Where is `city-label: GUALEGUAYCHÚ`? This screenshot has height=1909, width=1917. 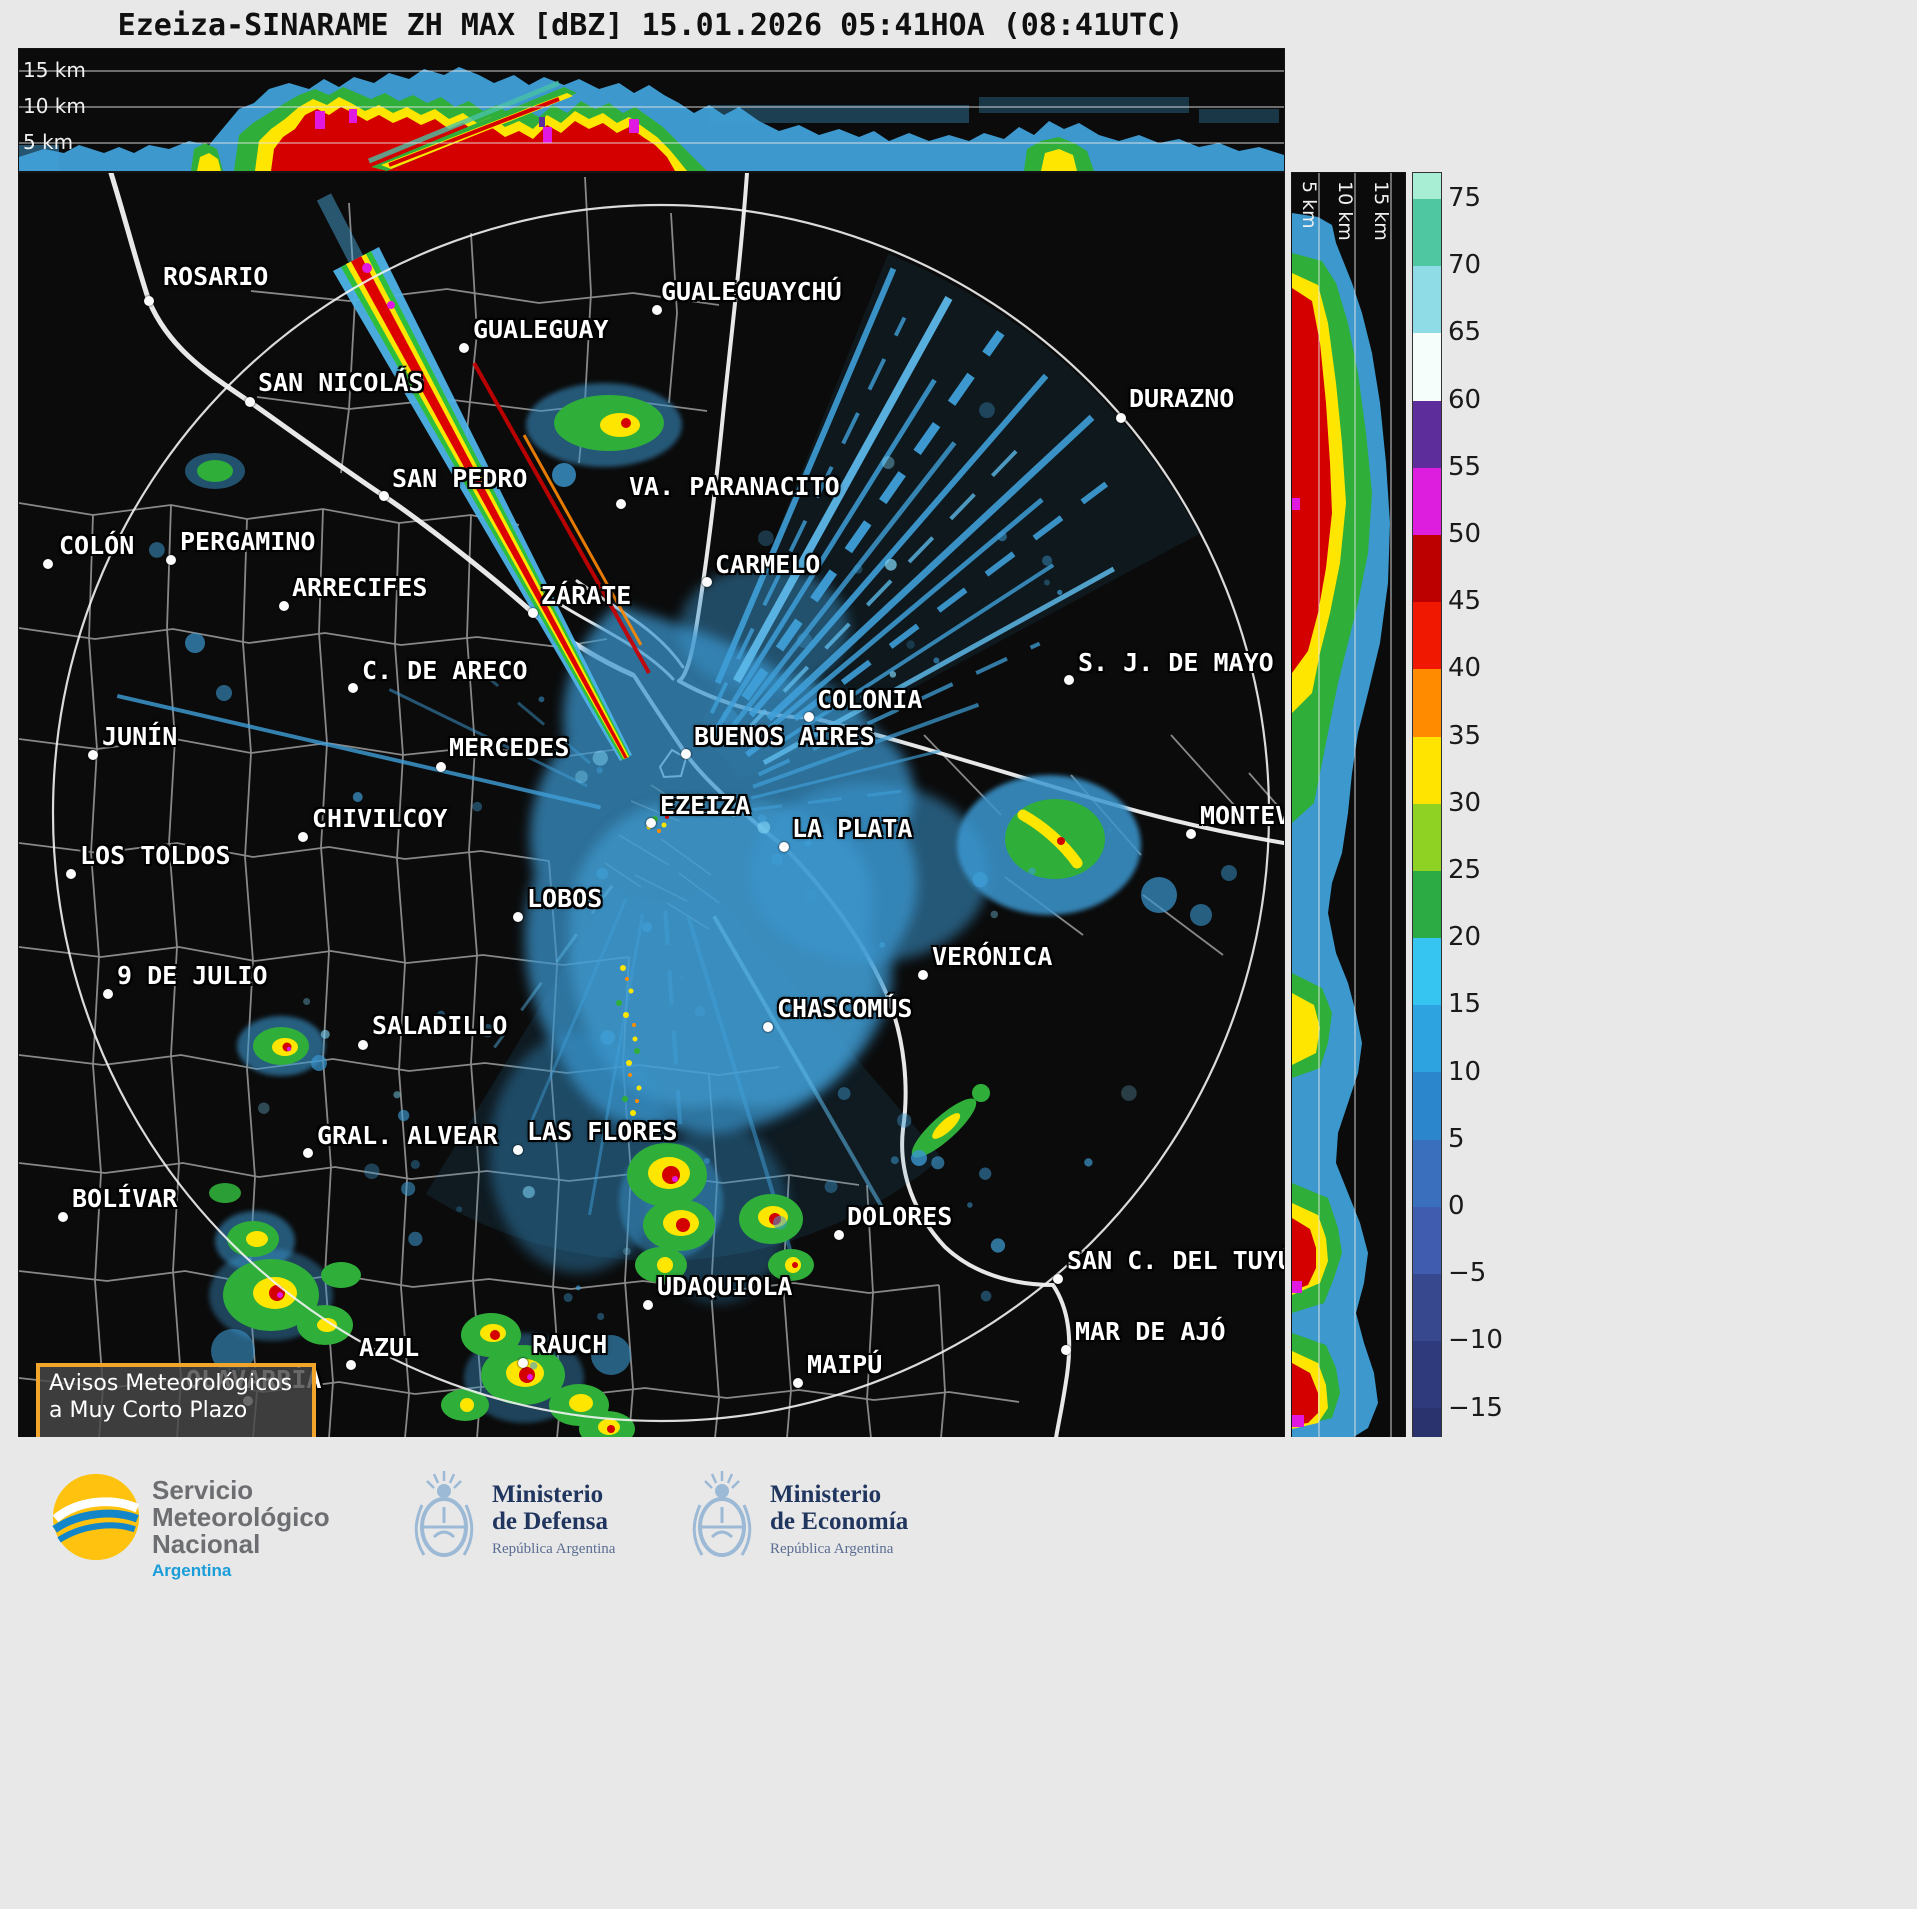 city-label: GUALEGUAYCHÚ is located at coordinates (751, 291).